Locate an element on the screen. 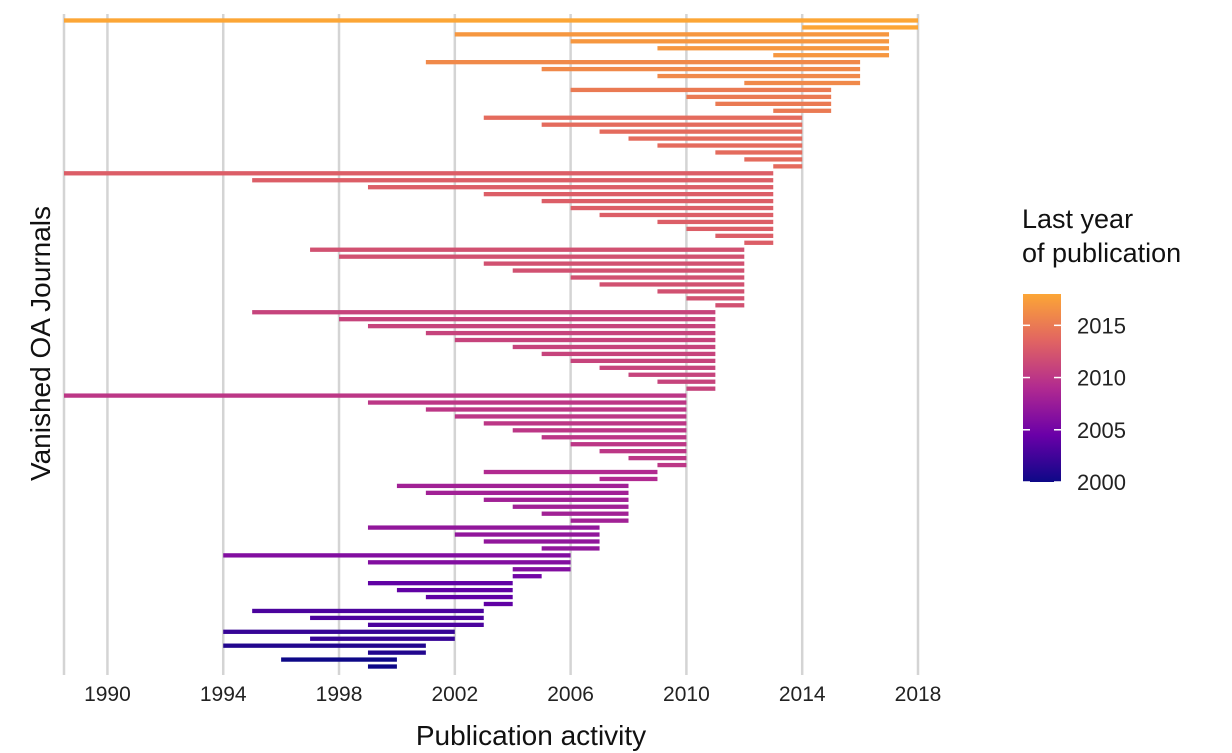  legend-tick-label-2010: 2010 is located at coordinates (1101, 378).